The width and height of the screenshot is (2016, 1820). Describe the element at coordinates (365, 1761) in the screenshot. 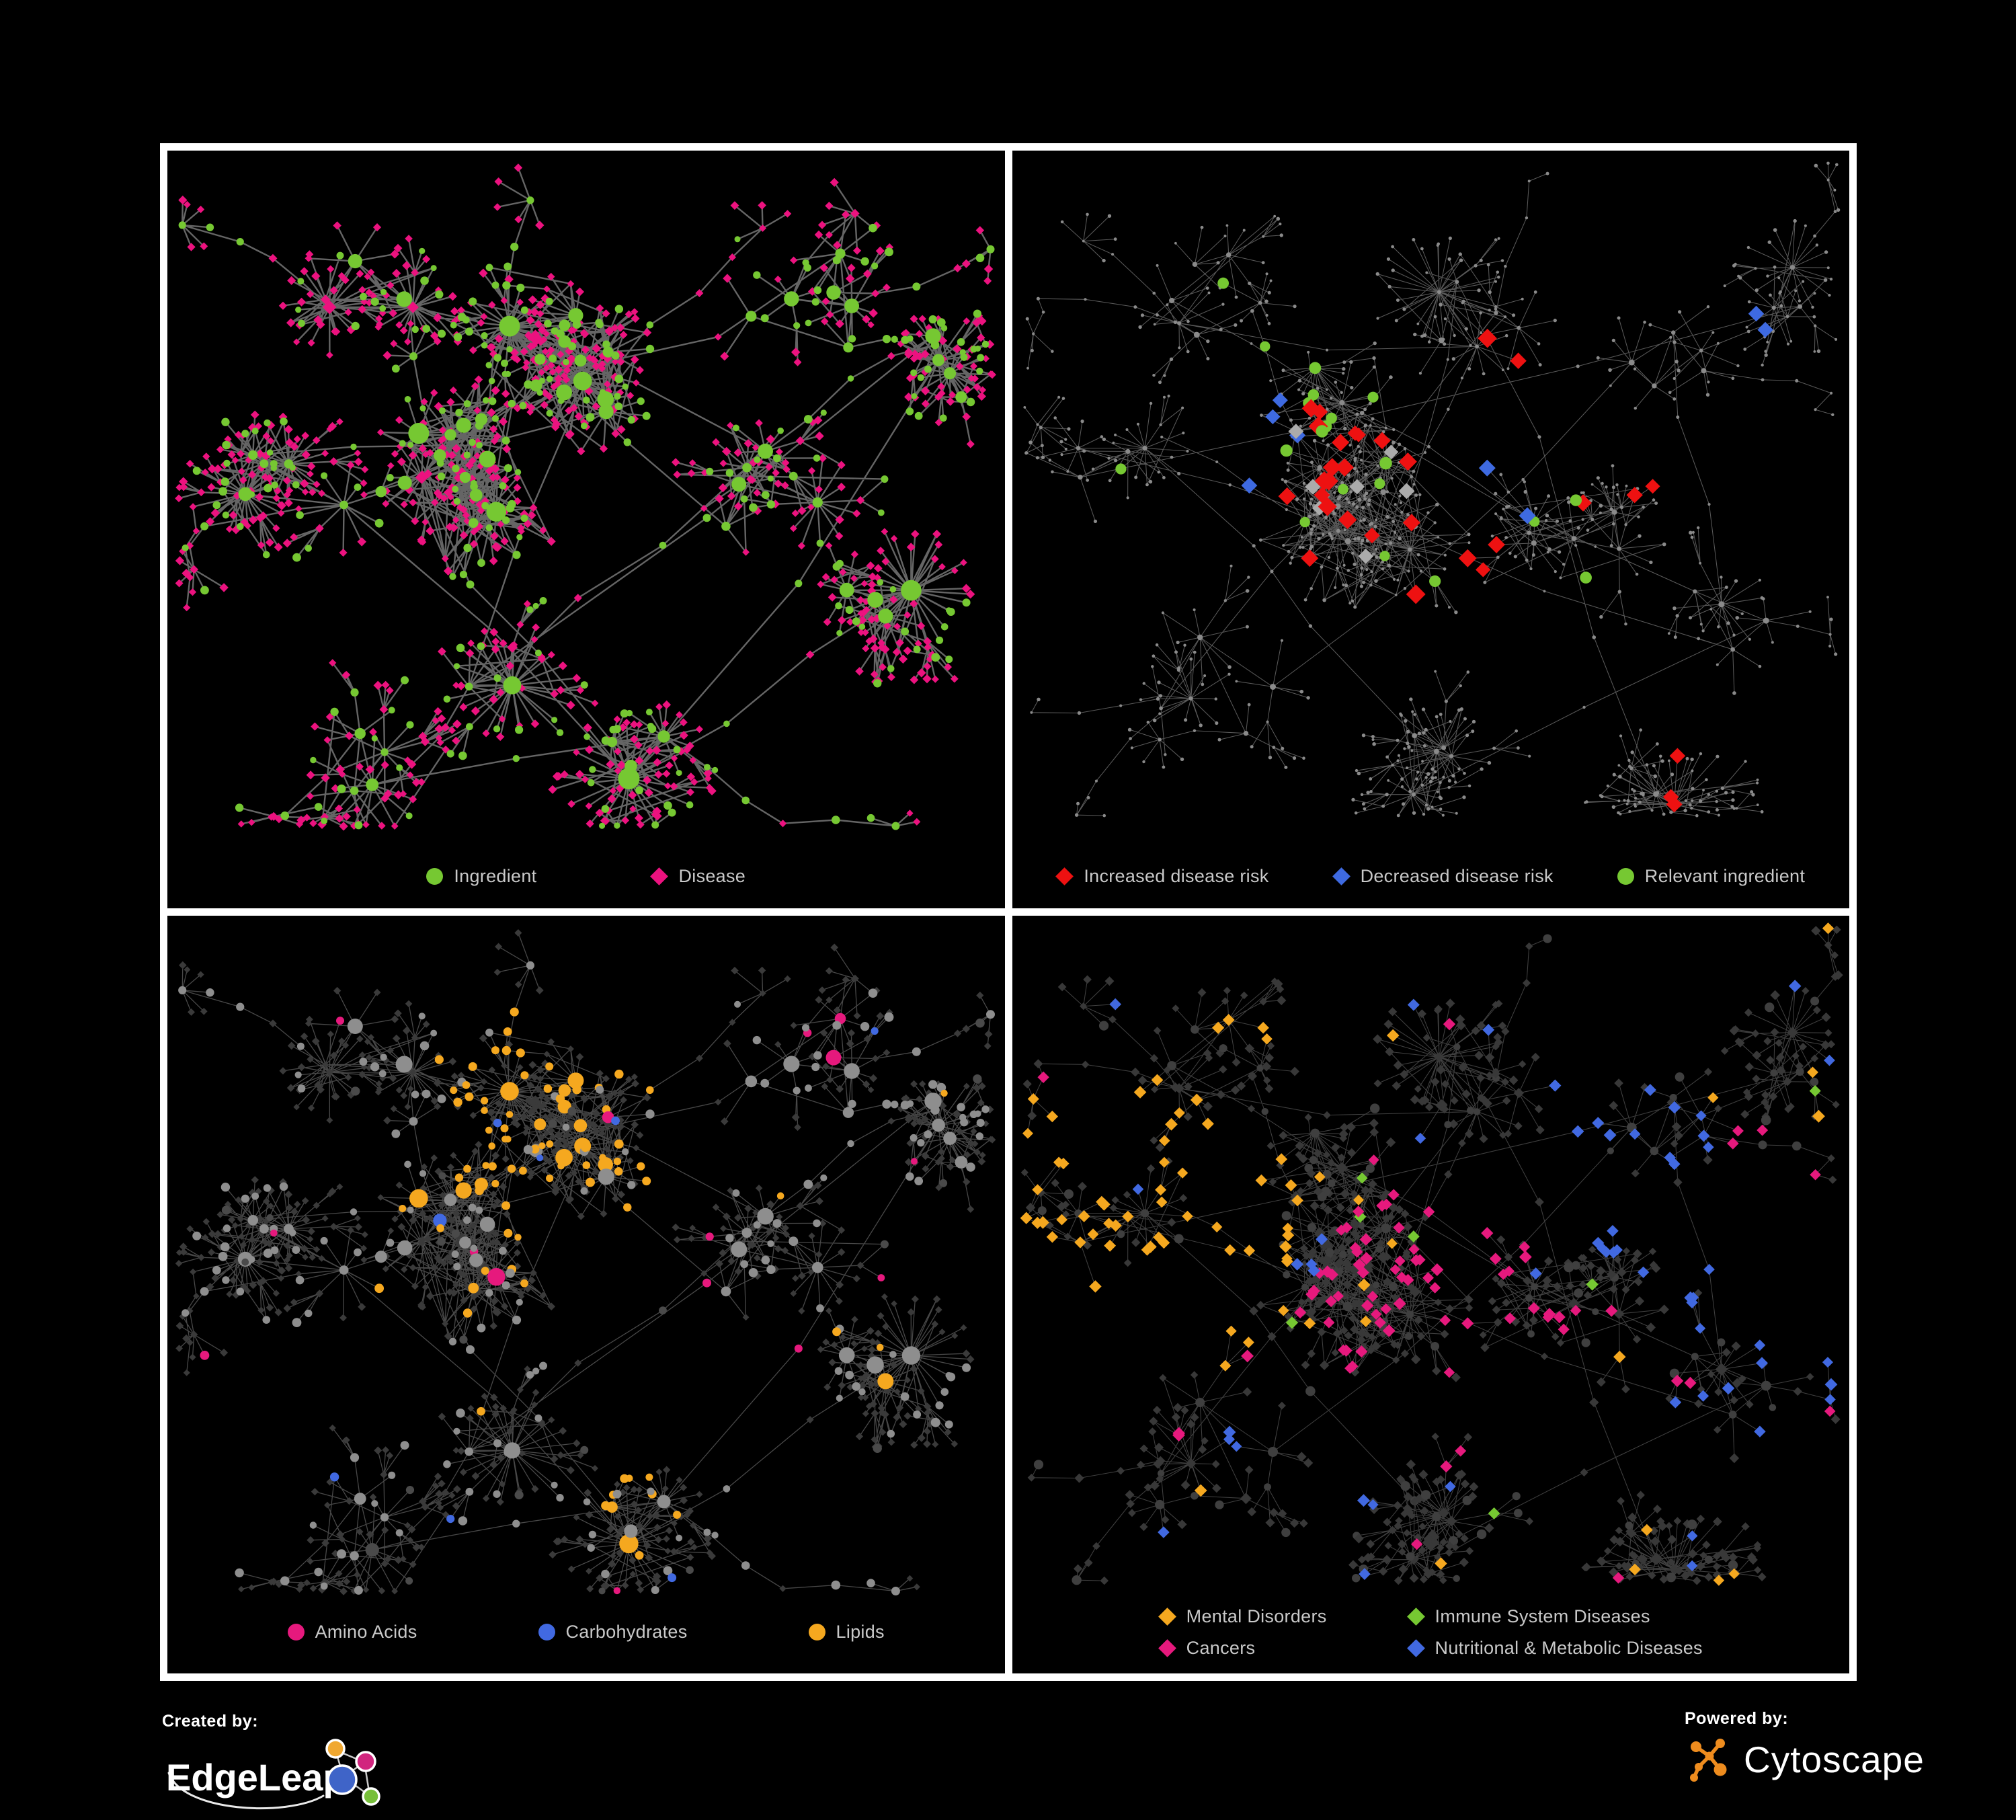

I see `edgeleap-node-magenta-icon` at that location.